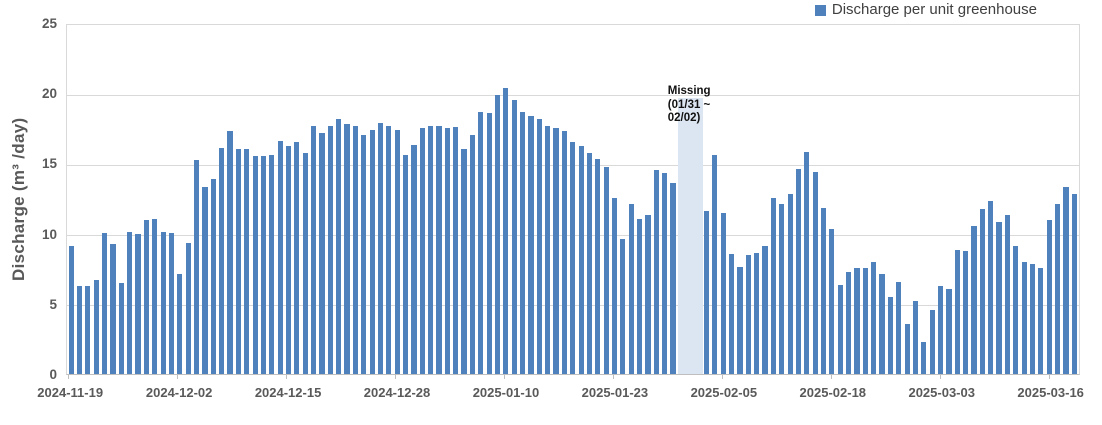 This screenshot has height=425, width=1102. Describe the element at coordinates (684, 118) in the screenshot. I see `missing-annotation-line: 02/02)` at that location.